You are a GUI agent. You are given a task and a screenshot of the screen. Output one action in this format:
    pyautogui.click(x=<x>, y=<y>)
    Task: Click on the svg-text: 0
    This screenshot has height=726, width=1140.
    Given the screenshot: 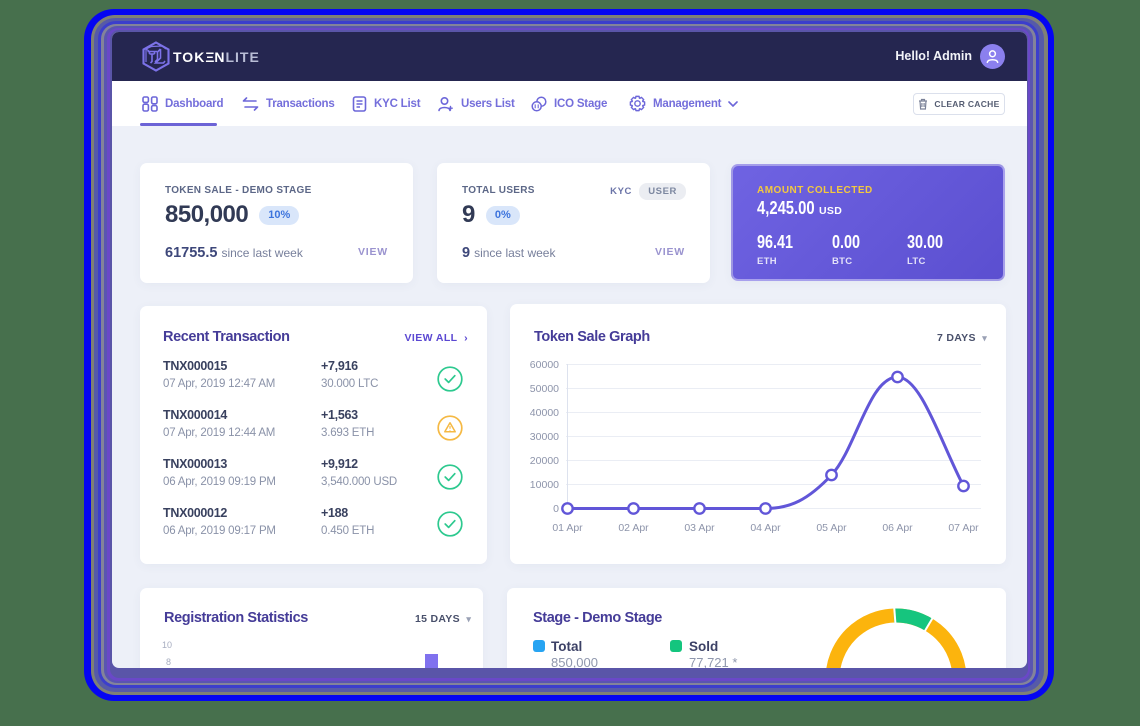 What is the action you would take?
    pyautogui.click(x=556, y=509)
    